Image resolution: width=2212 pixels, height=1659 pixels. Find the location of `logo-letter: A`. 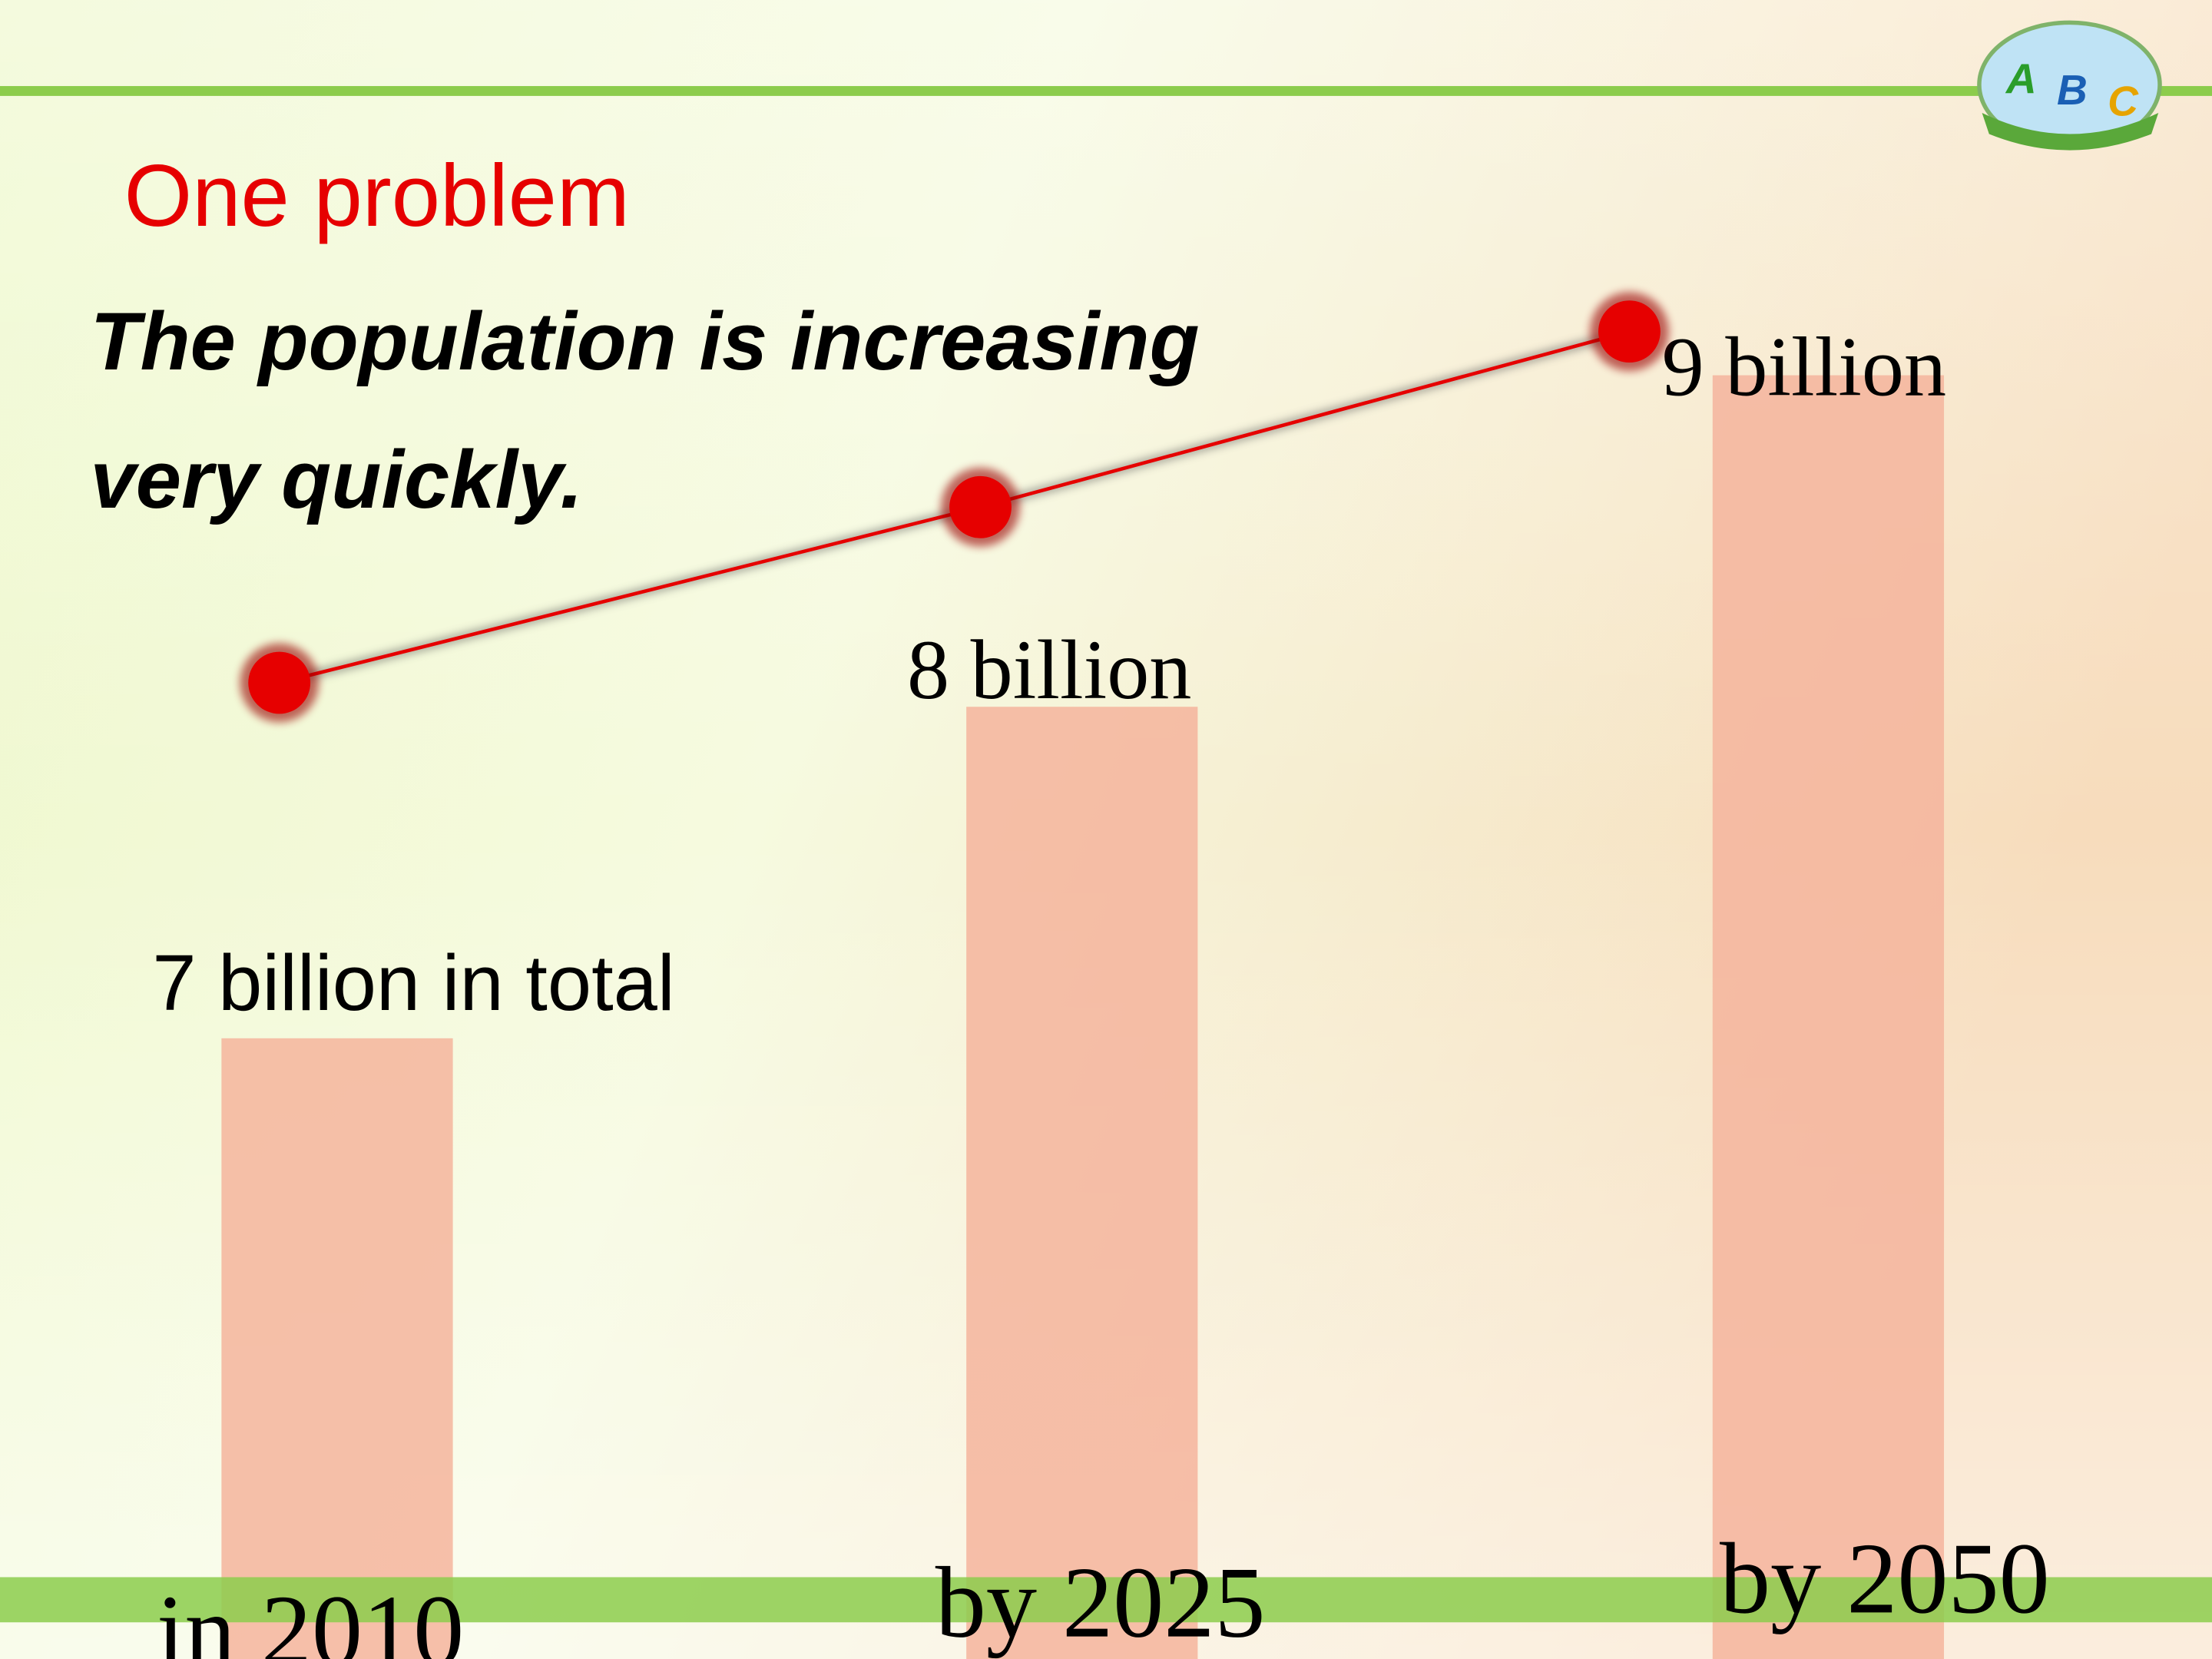

logo-letter: A is located at coordinates (2021, 79).